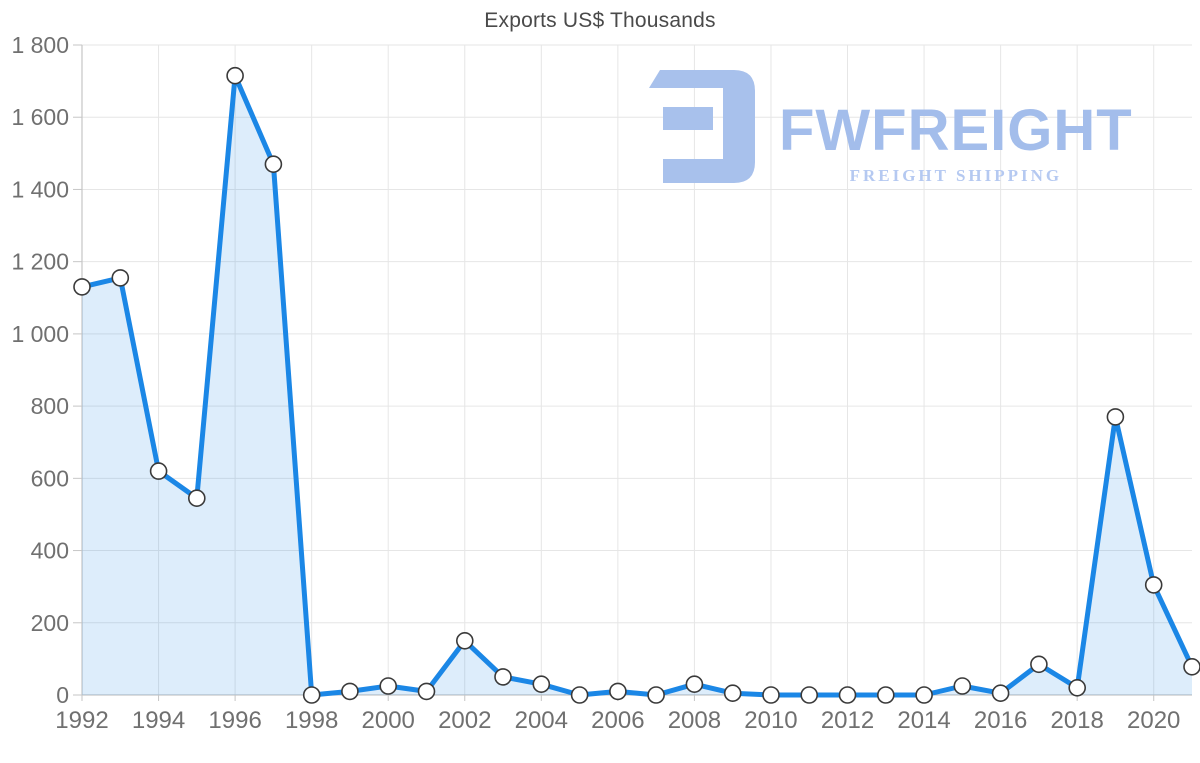 The width and height of the screenshot is (1200, 763). I want to click on data-point-2019, so click(1115, 417).